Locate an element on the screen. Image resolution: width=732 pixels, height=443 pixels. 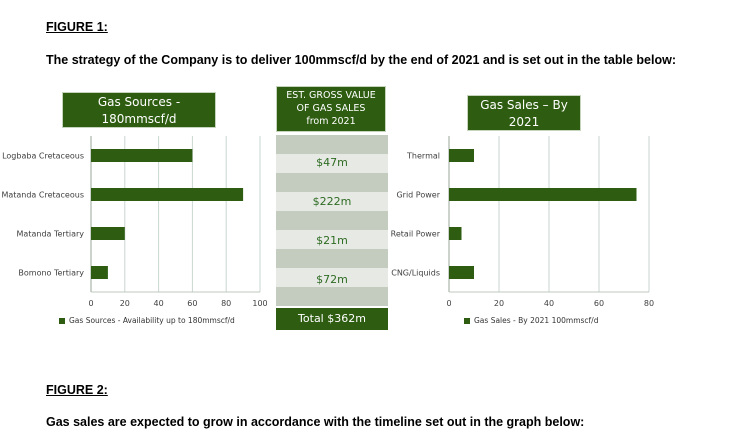
gross-value-total: Total $362m is located at coordinates (332, 319).